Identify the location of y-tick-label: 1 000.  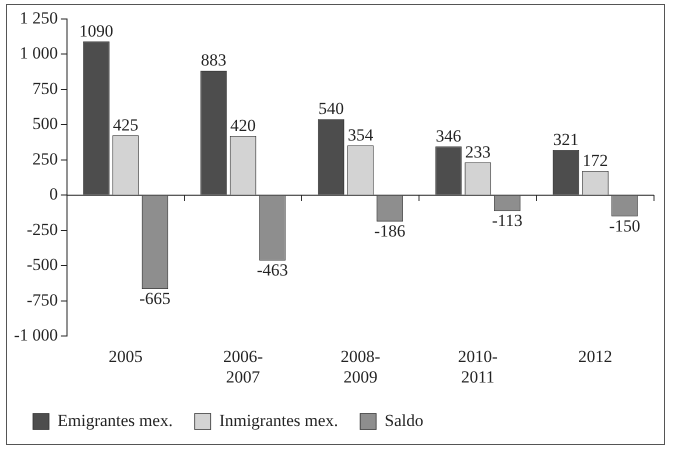
(39, 53).